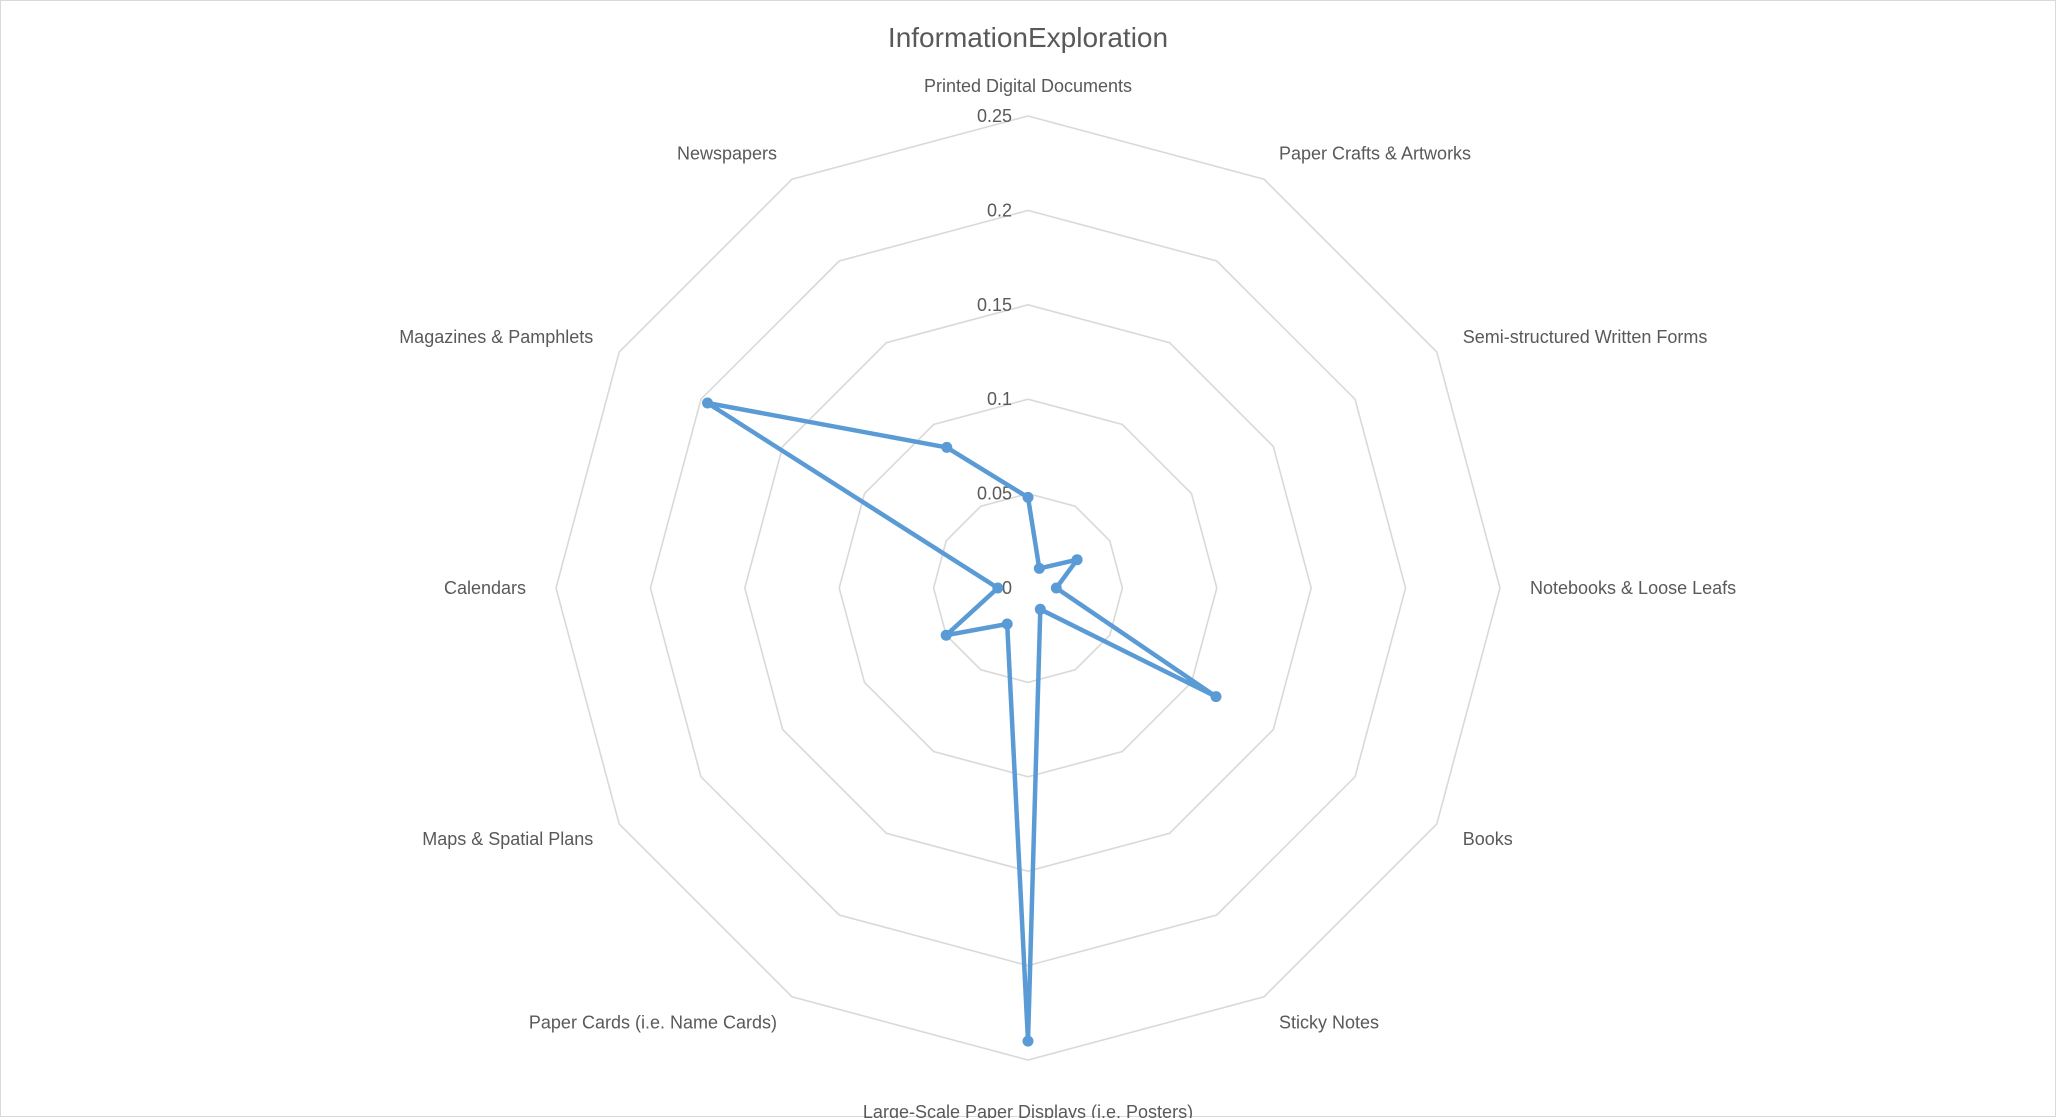 The image size is (2056, 1118). What do you see at coordinates (1633, 588) in the screenshot?
I see `category-label: Notebooks & Loose Leafs` at bounding box center [1633, 588].